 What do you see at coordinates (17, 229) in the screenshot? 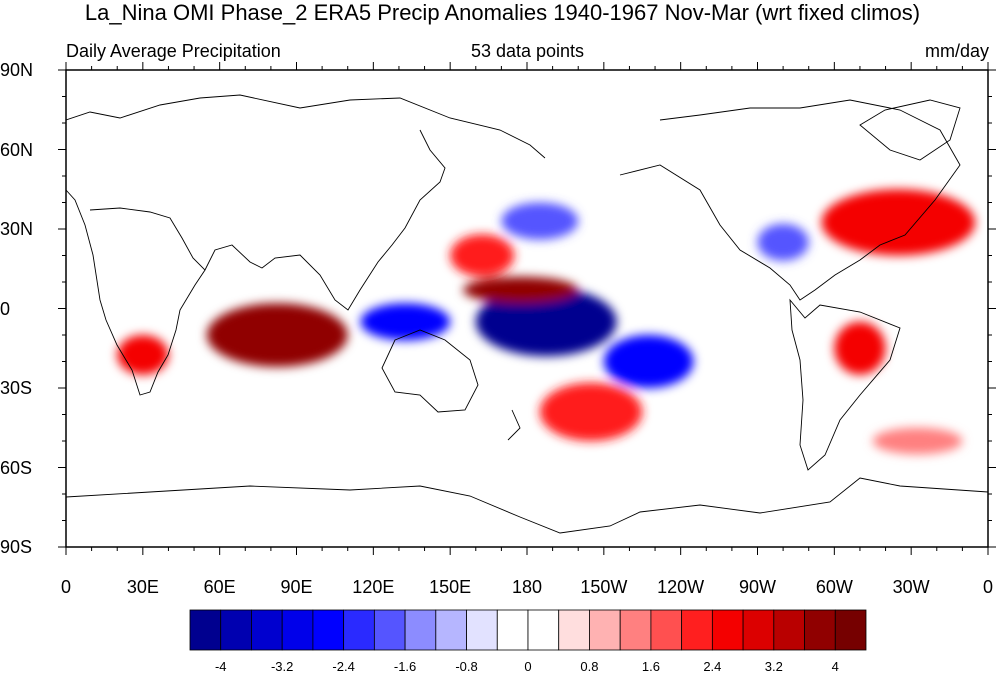
I see `lat-label: 30N` at bounding box center [17, 229].